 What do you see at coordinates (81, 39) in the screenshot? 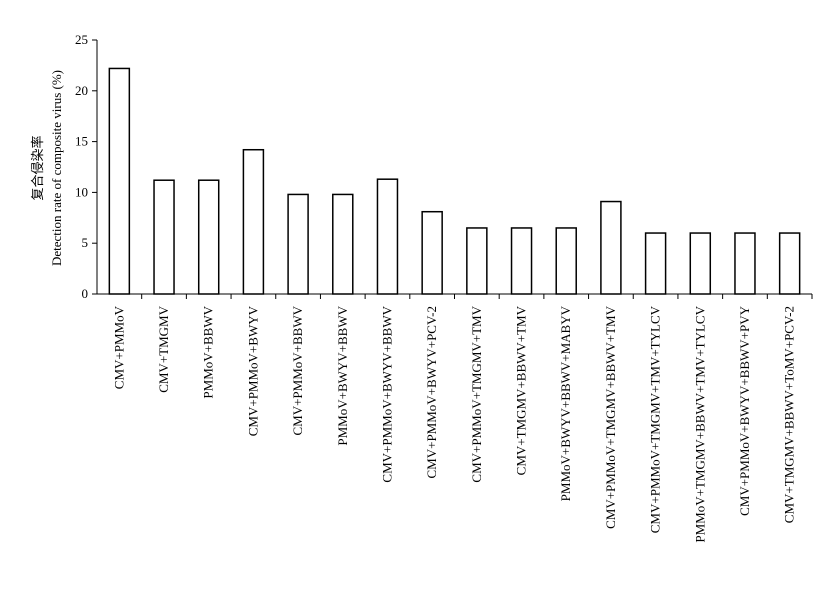
I see `y-tick-label: 25` at bounding box center [81, 39].